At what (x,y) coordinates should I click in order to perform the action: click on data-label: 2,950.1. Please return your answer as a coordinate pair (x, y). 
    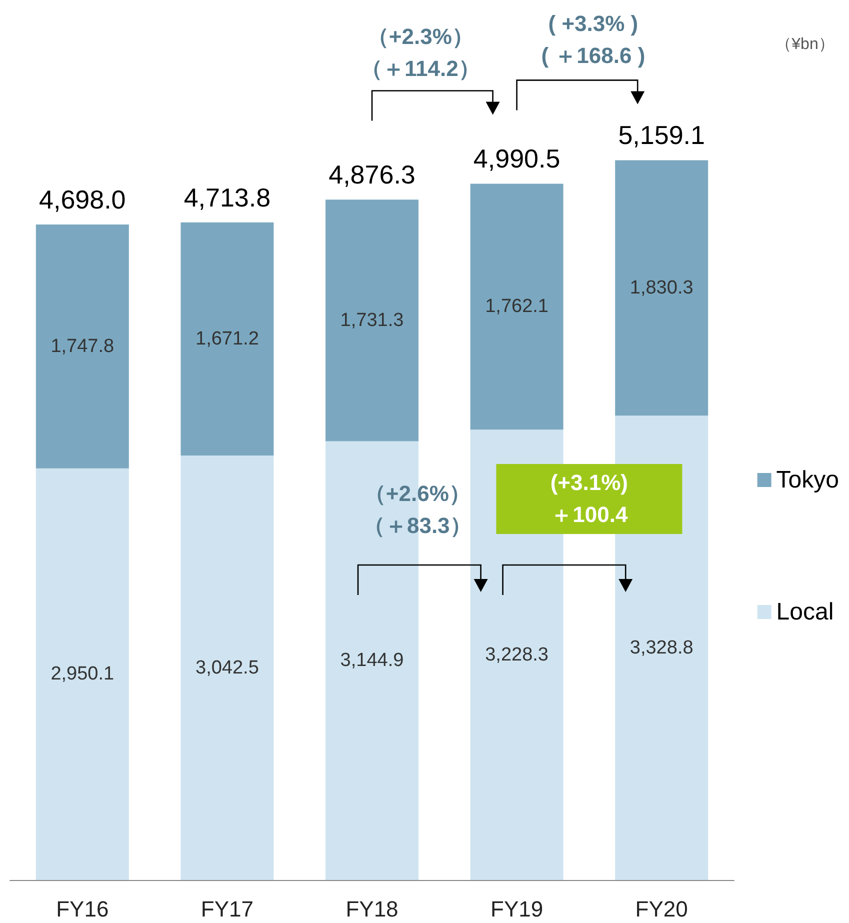
    Looking at the image, I should click on (82, 674).